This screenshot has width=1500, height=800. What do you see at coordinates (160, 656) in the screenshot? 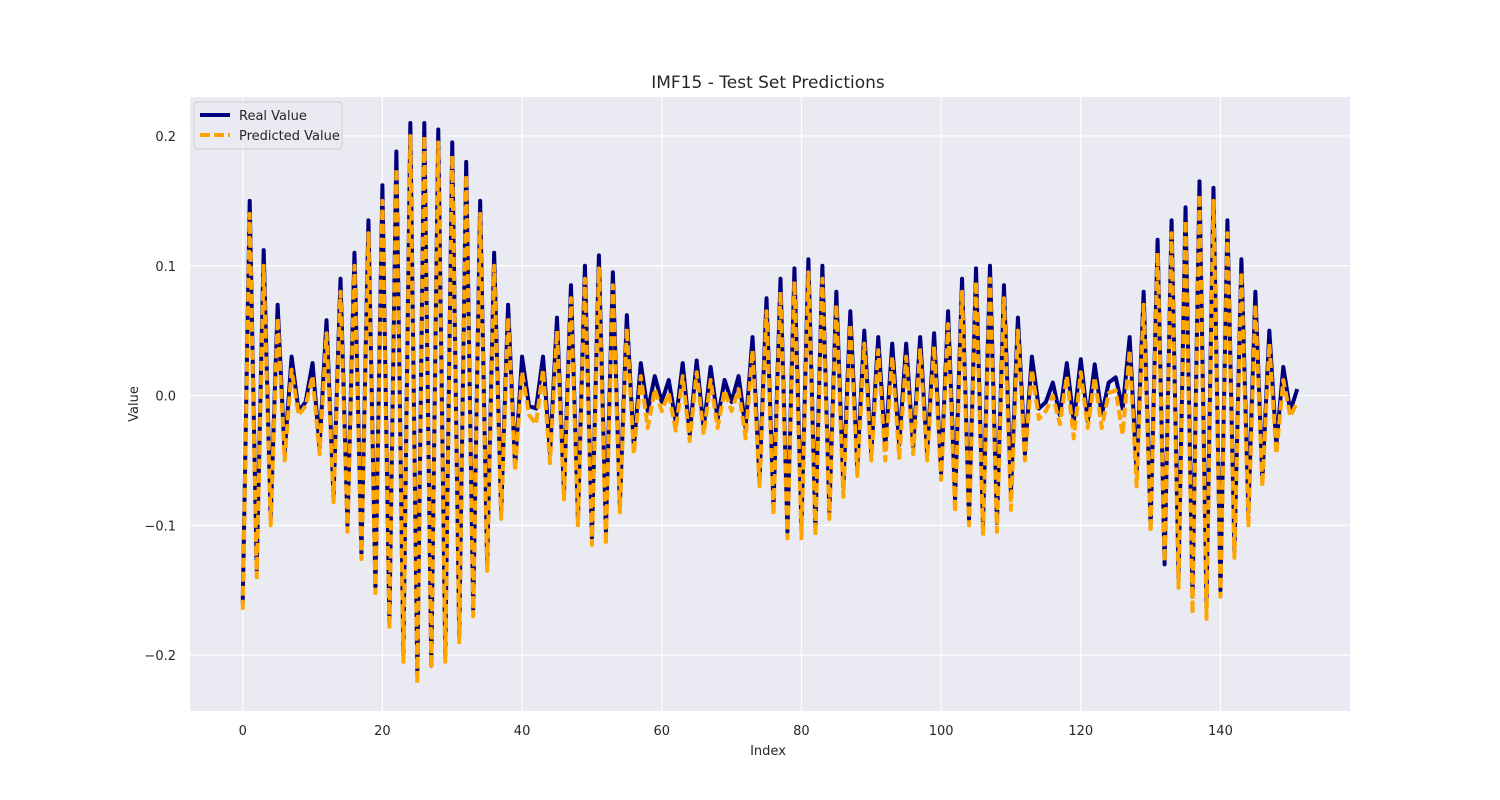
I see `y-tick-label: −0.2` at bounding box center [160, 656].